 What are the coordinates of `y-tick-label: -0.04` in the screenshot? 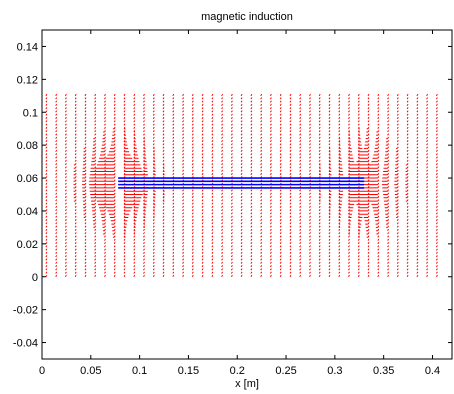 It's located at (25, 344).